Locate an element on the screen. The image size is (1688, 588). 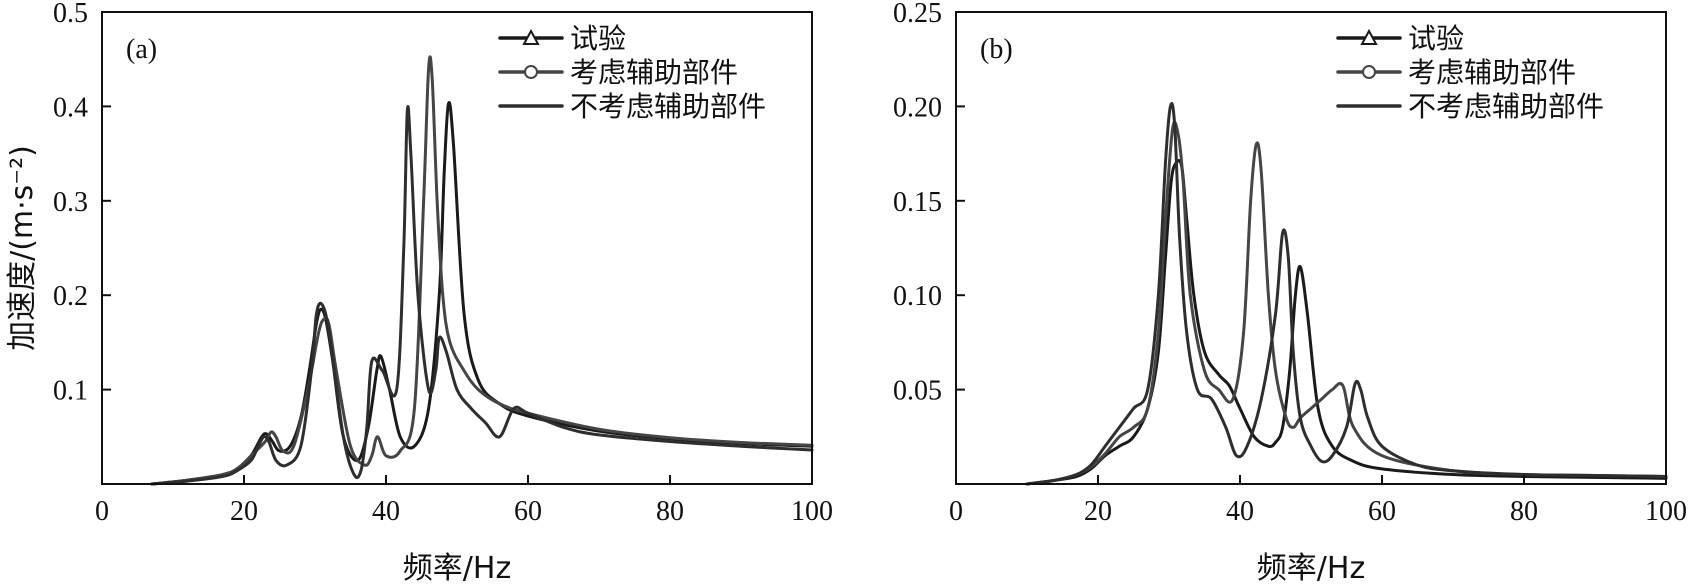
panel-b-x-tick-label-1: 20 is located at coordinates (1098, 511).